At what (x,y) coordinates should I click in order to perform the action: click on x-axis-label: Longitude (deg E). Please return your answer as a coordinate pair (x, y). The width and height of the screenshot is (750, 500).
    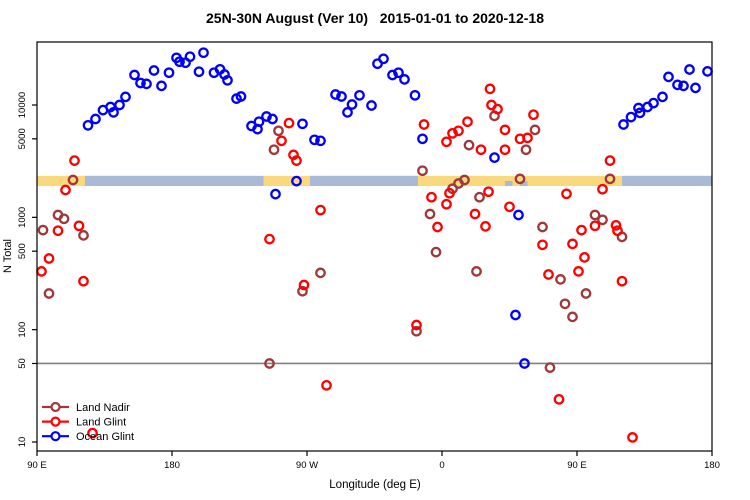
    Looking at the image, I should click on (375, 485).